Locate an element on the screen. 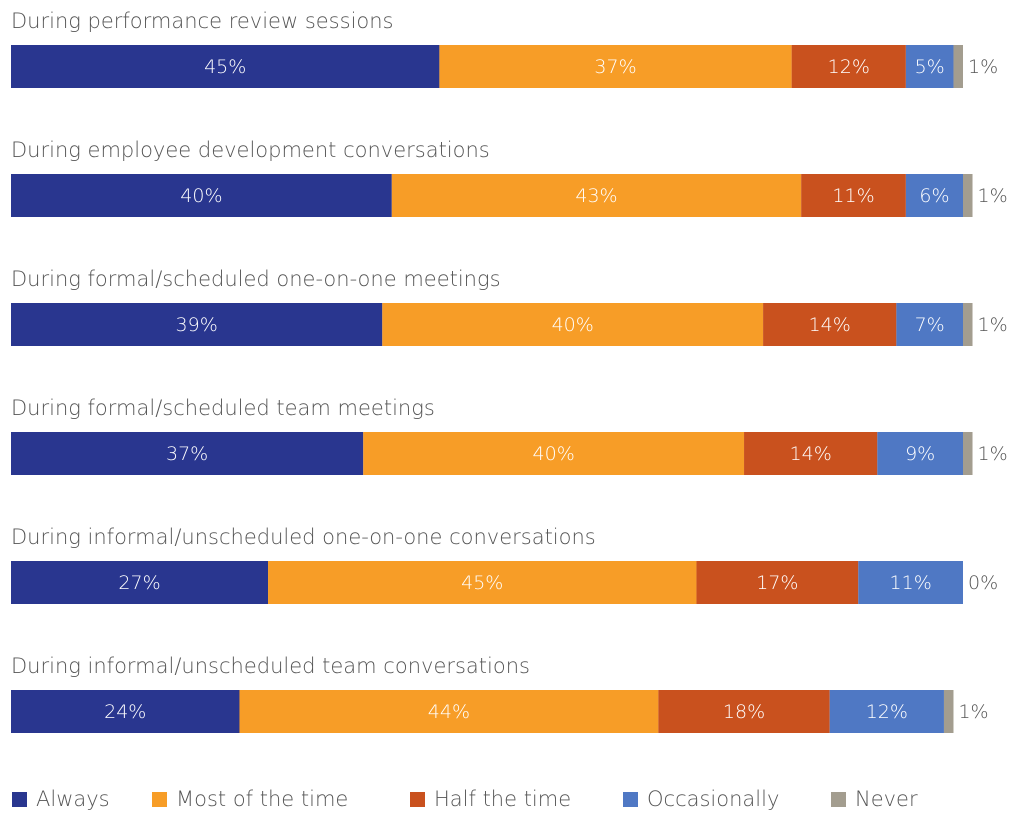 The height and width of the screenshot is (814, 1023). value-label: 18% is located at coordinates (744, 712).